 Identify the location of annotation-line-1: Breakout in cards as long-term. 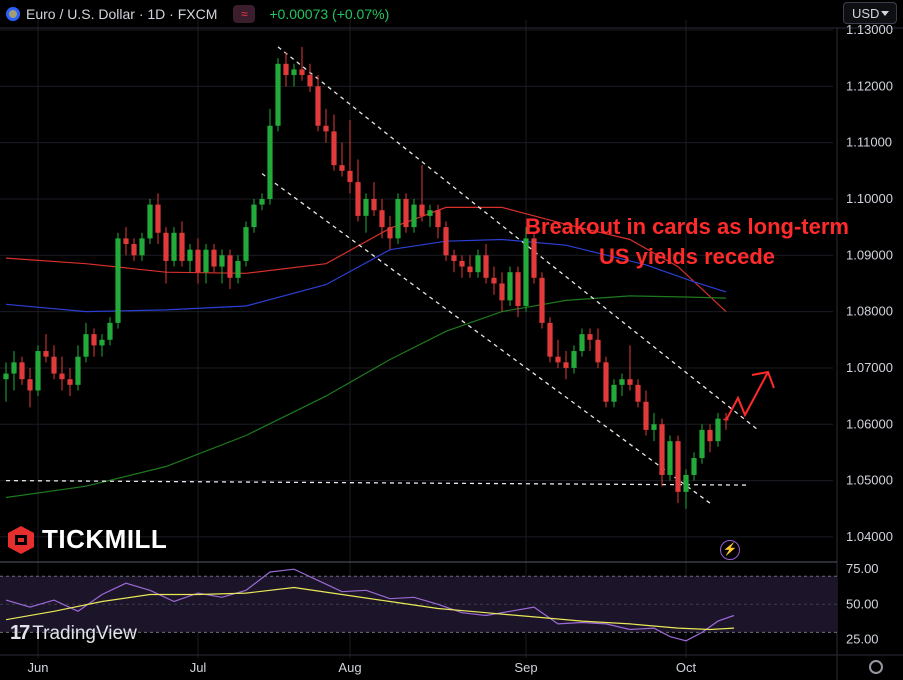
(687, 226).